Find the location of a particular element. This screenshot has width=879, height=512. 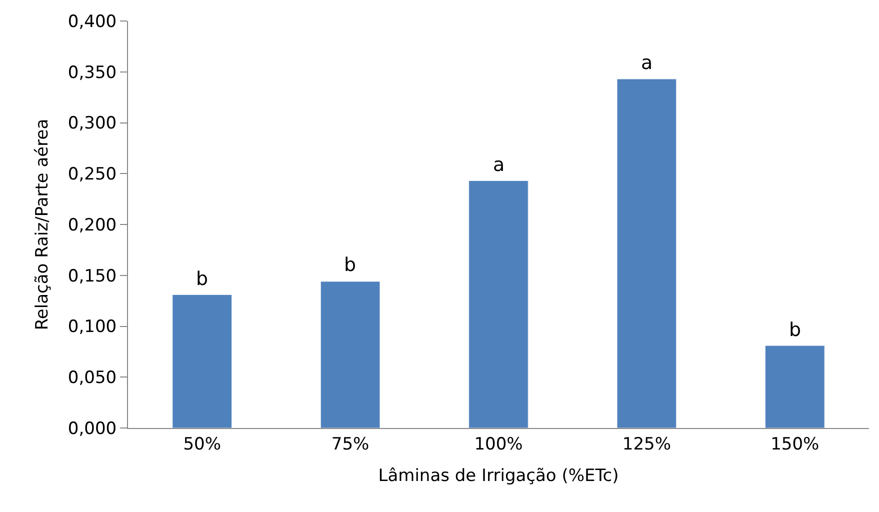

x-tick-label: 150% is located at coordinates (795, 444).